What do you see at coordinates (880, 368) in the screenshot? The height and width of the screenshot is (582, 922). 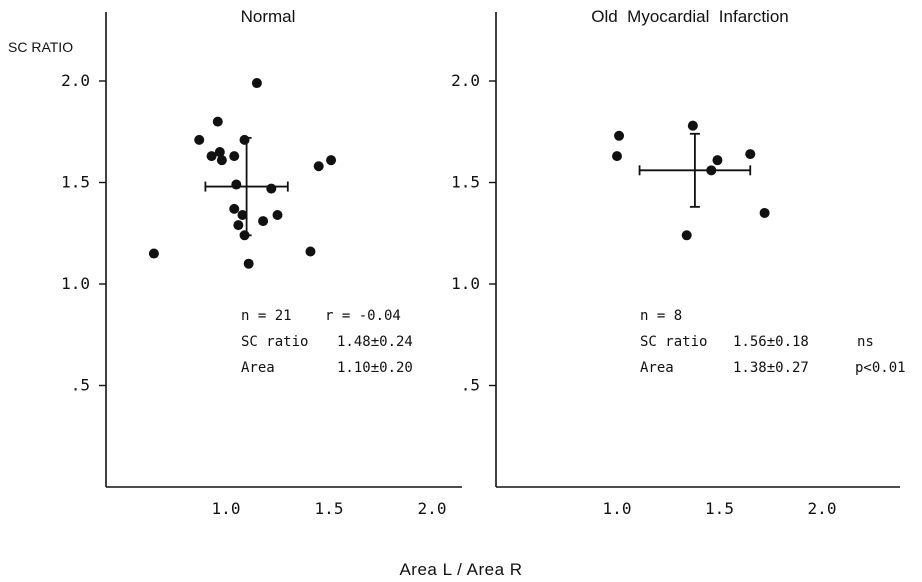 I see `annotation-note: p<0.01` at bounding box center [880, 368].